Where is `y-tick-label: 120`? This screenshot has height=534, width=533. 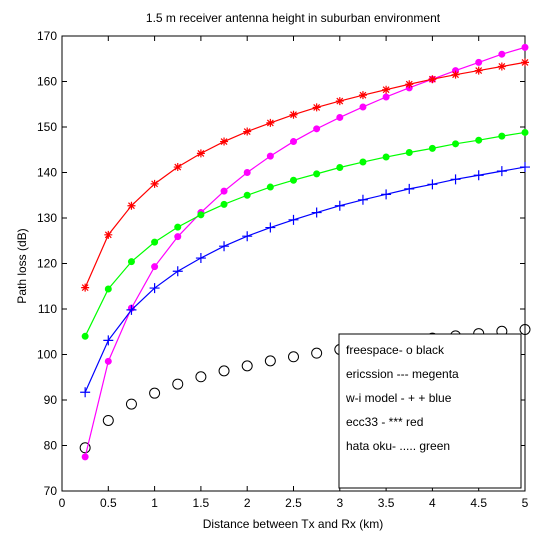
y-tick-label: 120 is located at coordinates (47, 264).